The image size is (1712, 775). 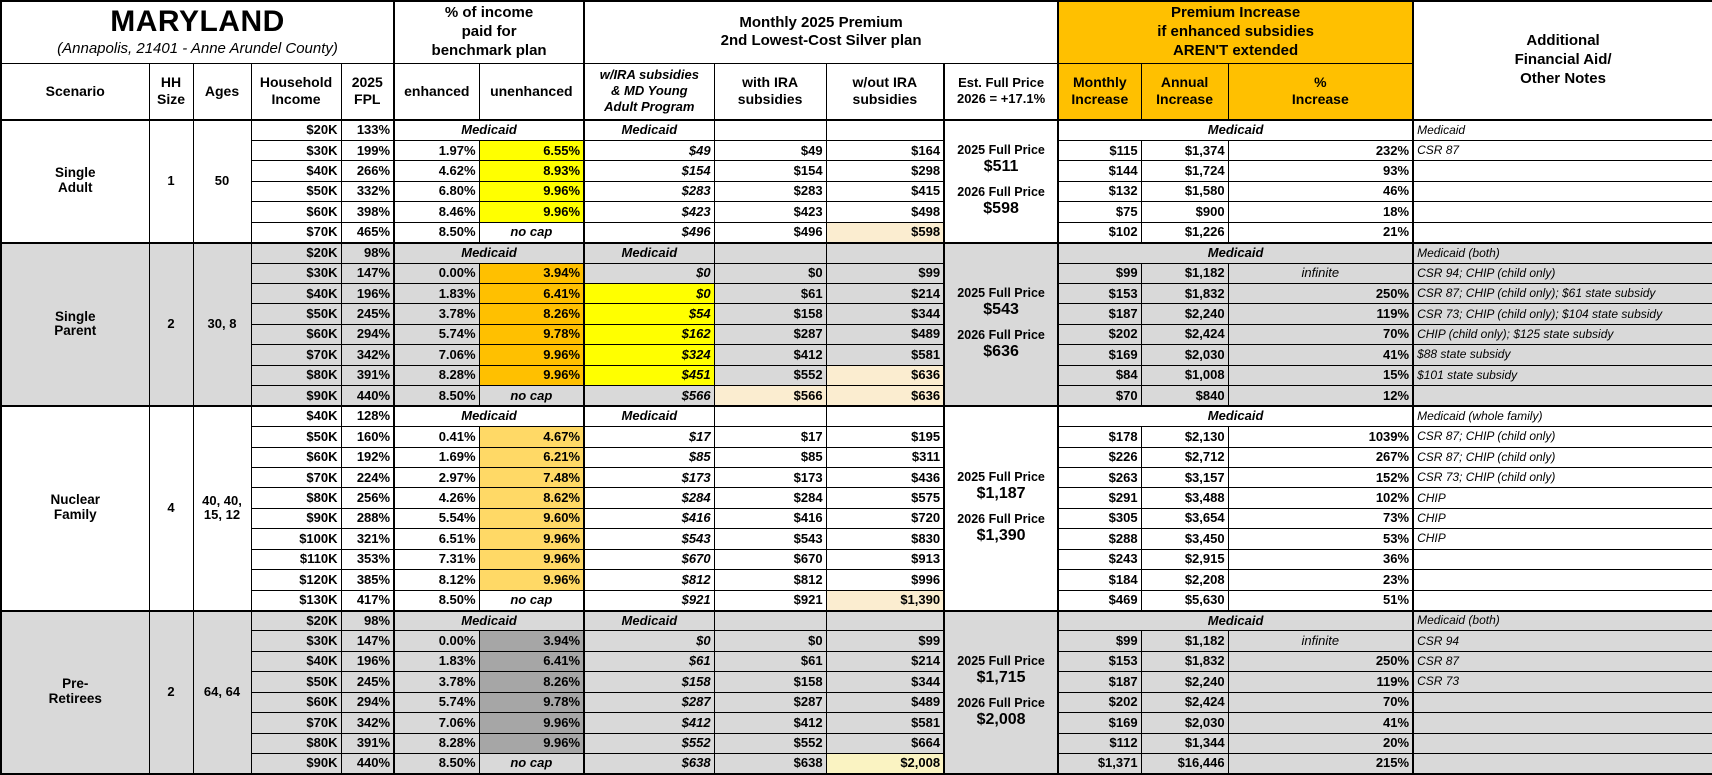 I want to click on with-ira-cell: $552, so click(x=770, y=743).